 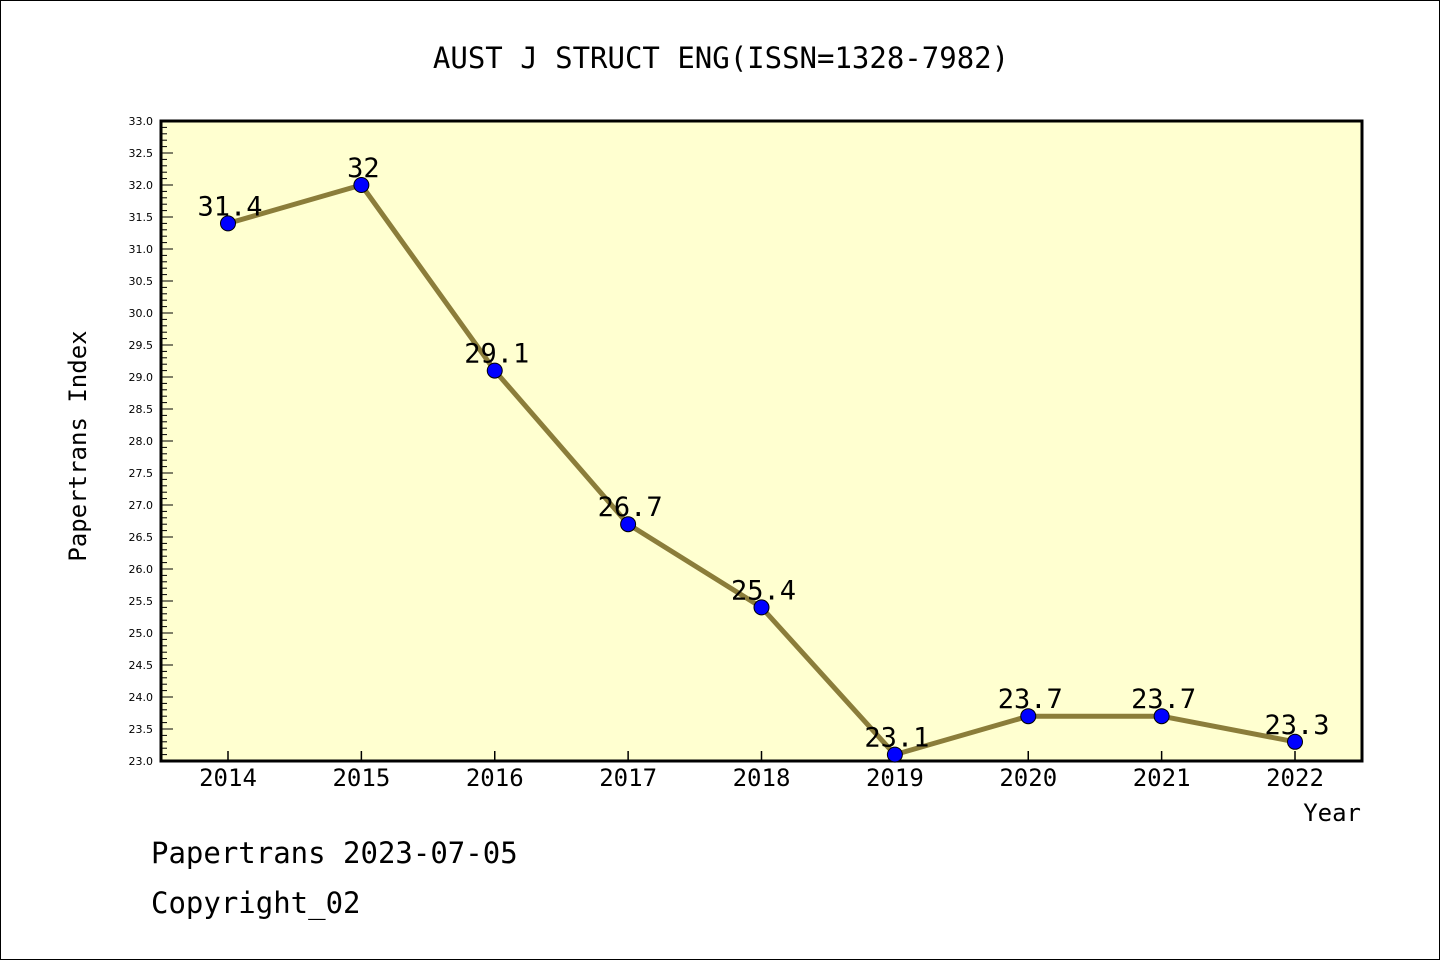 What do you see at coordinates (141, 761) in the screenshot?
I see `y-tick-label: 23.0` at bounding box center [141, 761].